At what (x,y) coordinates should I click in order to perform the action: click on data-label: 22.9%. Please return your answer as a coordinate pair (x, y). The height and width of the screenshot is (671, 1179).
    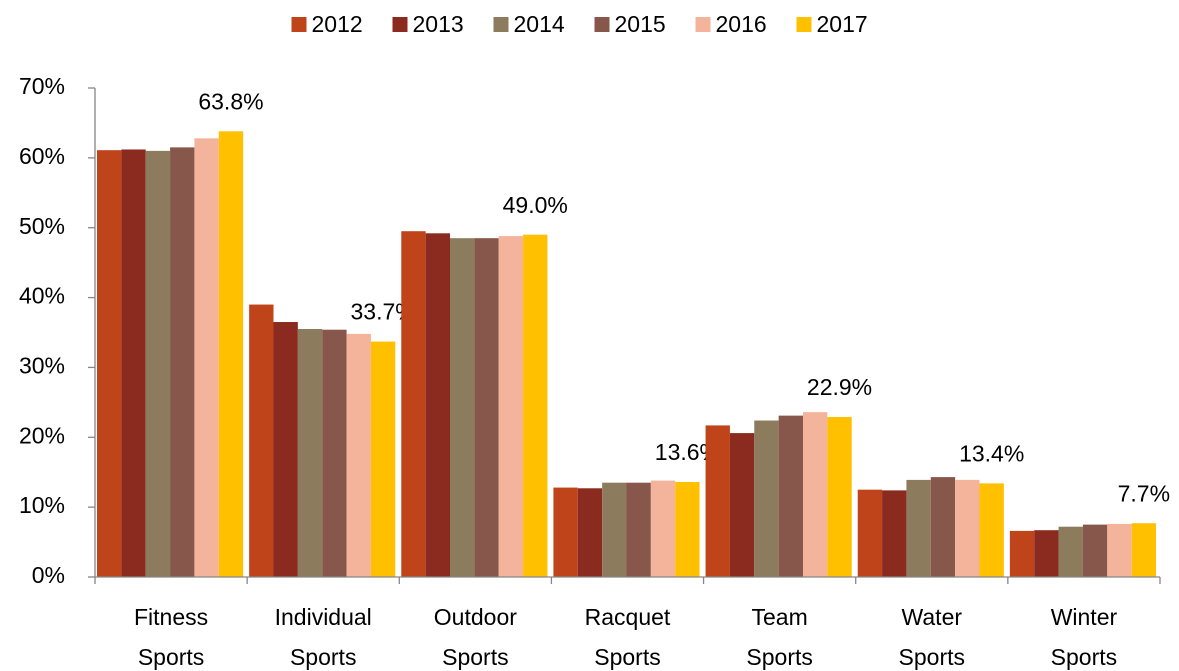
    Looking at the image, I should click on (839, 387).